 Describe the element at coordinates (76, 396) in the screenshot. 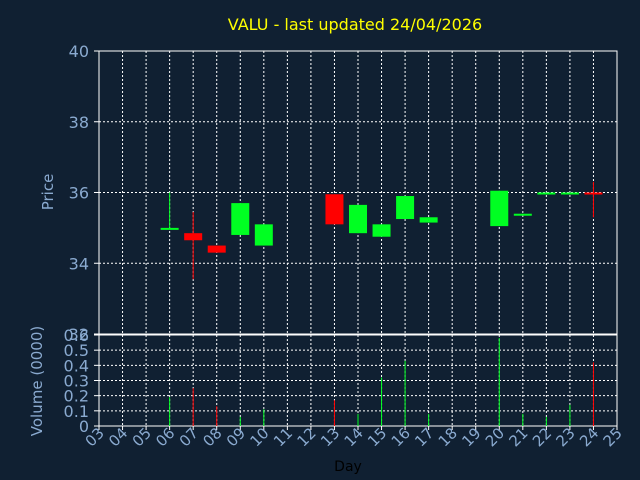

I see `volume-tick-label: 0.2` at that location.